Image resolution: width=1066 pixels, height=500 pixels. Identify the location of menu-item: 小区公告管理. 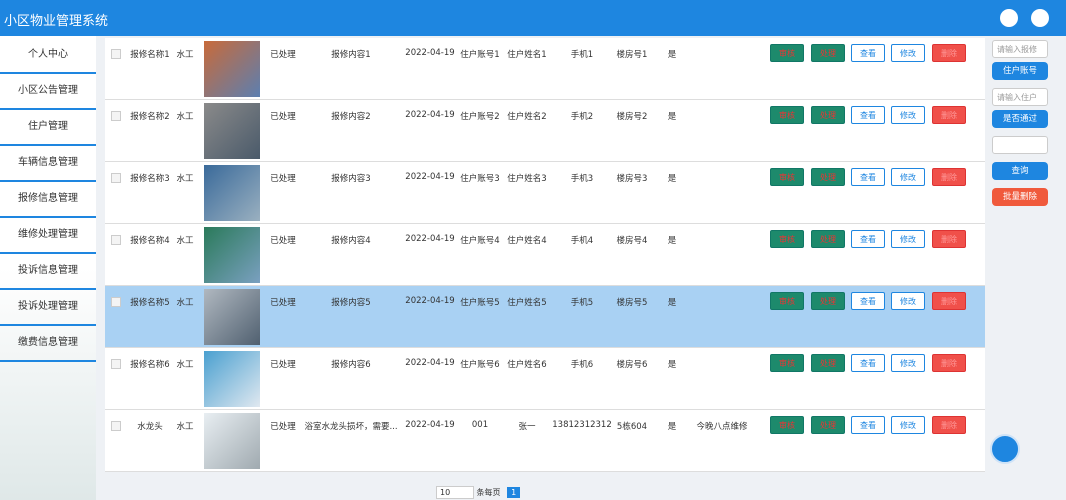
(48, 92).